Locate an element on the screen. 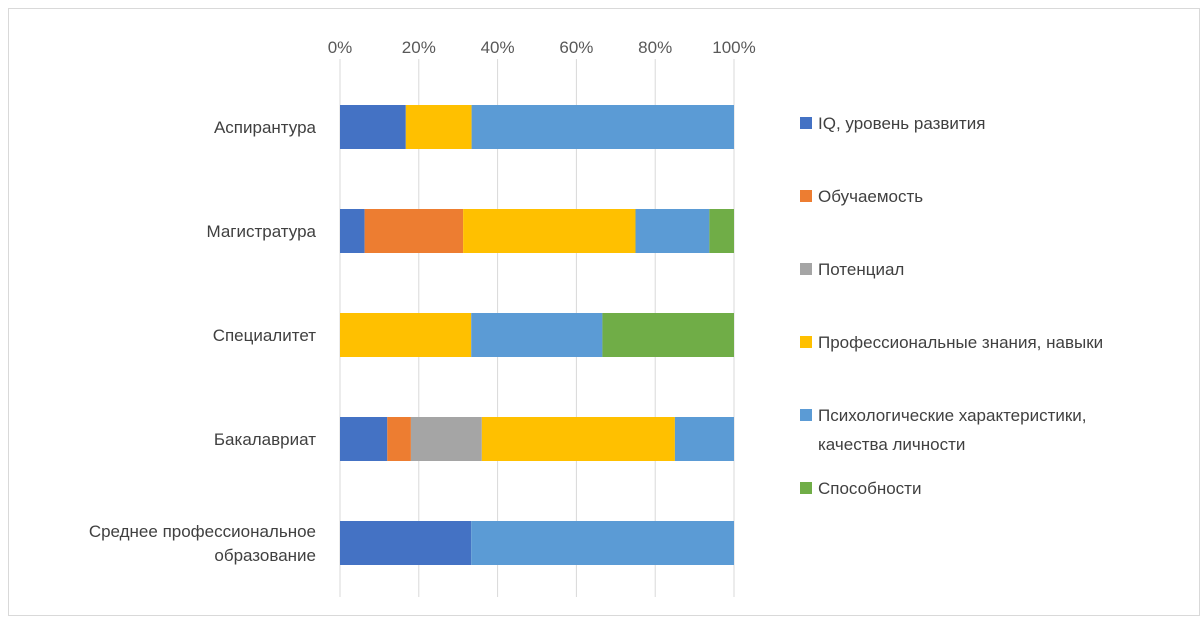 This screenshot has width=1203, height=619. legend-label-line: IQ, уровень развития is located at coordinates (902, 123).